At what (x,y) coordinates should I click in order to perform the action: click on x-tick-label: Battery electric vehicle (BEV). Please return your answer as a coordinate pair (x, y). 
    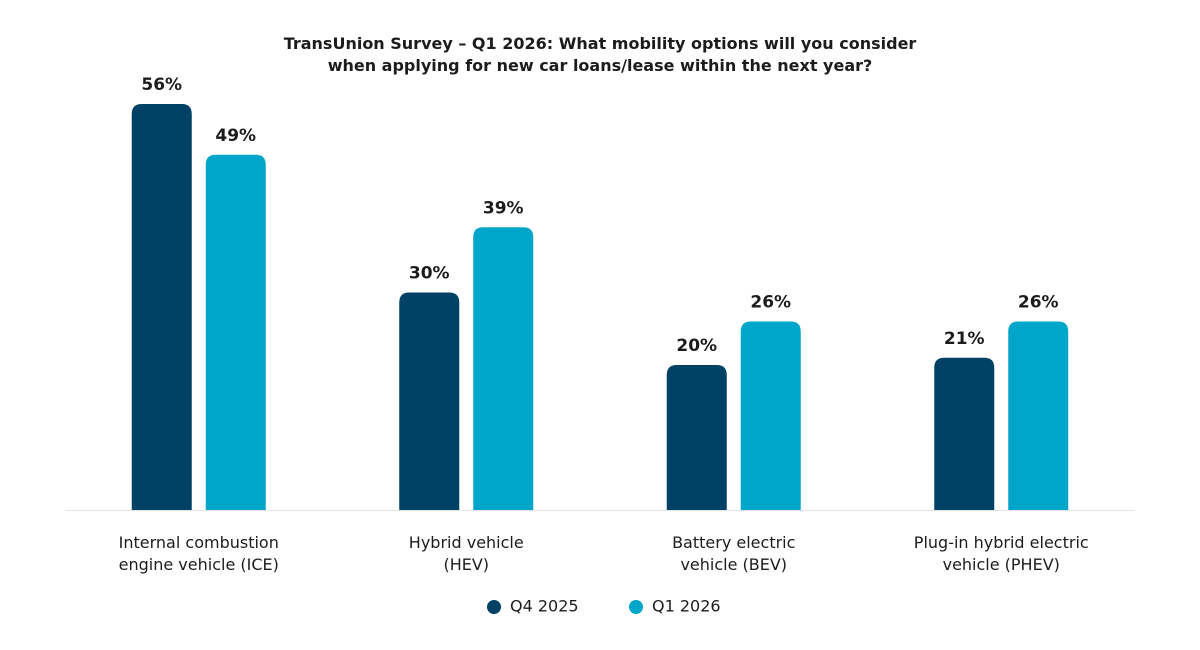
    Looking at the image, I should click on (734, 553).